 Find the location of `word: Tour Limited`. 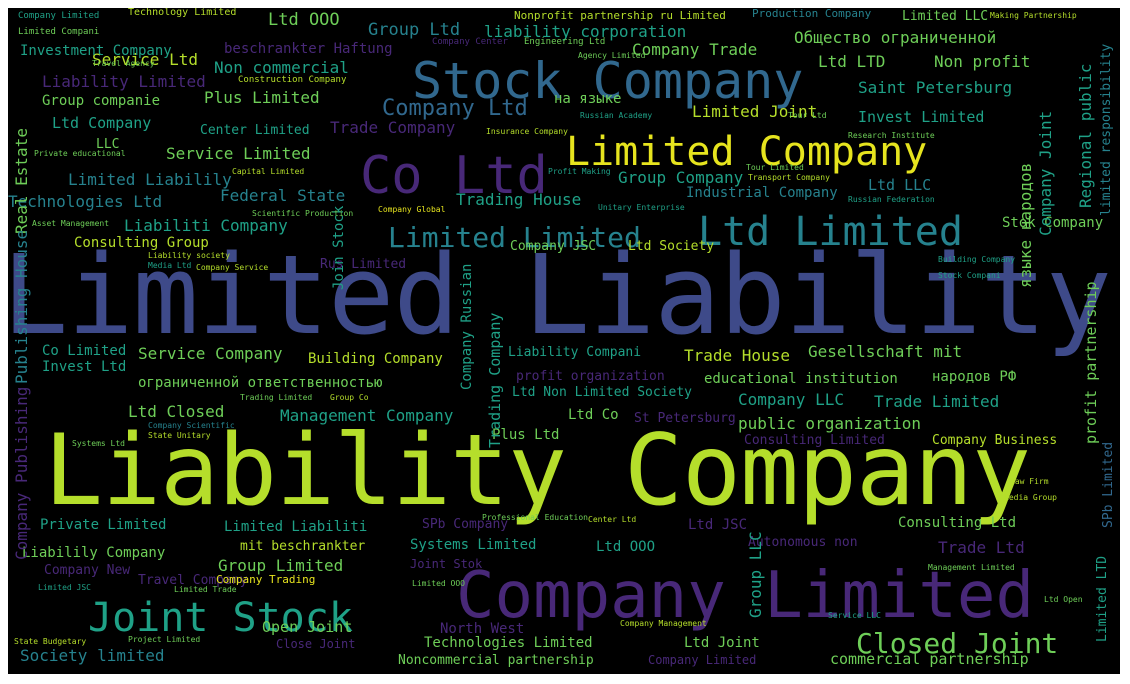

word: Tour Limited is located at coordinates (775, 167).